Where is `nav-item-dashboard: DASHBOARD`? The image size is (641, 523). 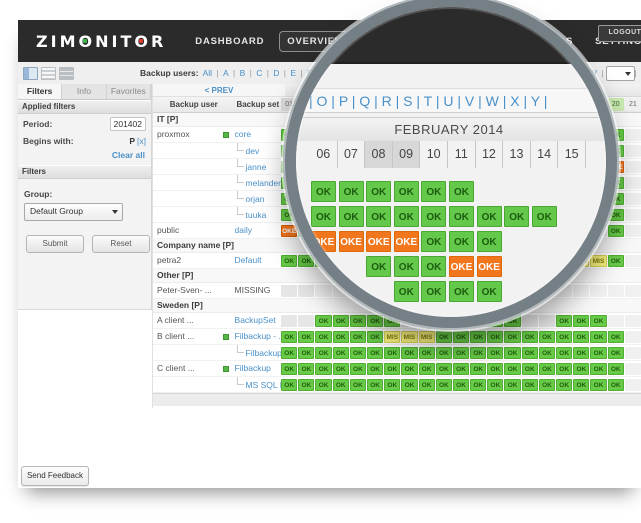 nav-item-dashboard: DASHBOARD is located at coordinates (230, 41).